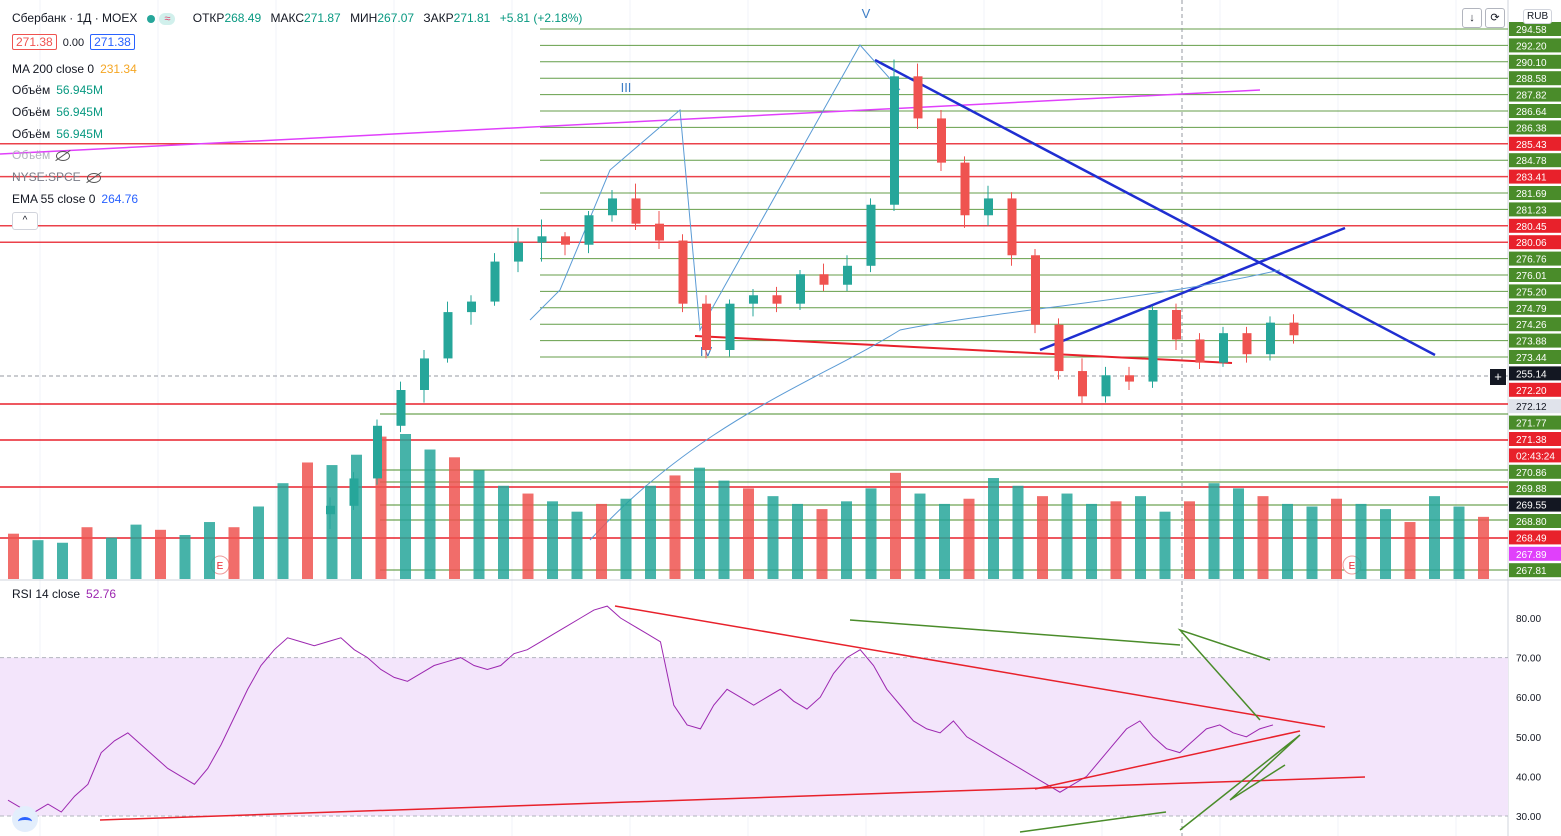  I want to click on volume-legend-hidden: Объём, so click(41, 155).